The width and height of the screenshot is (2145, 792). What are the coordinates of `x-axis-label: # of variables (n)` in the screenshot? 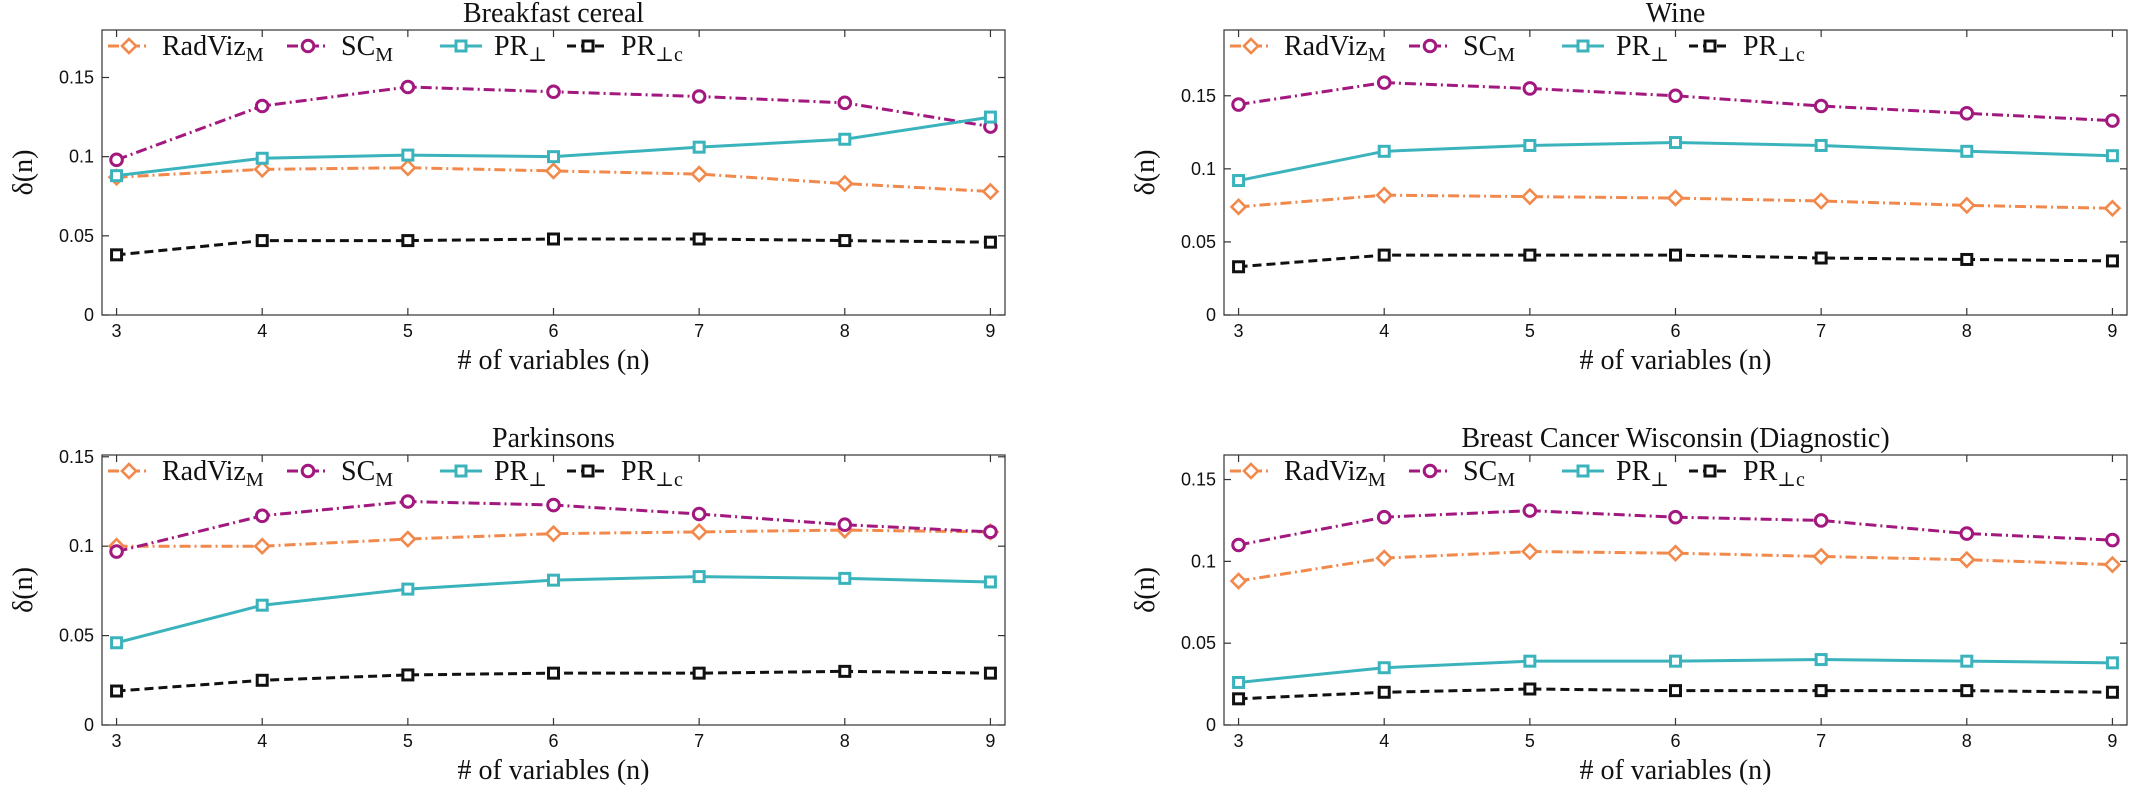 It's located at (1675, 360).